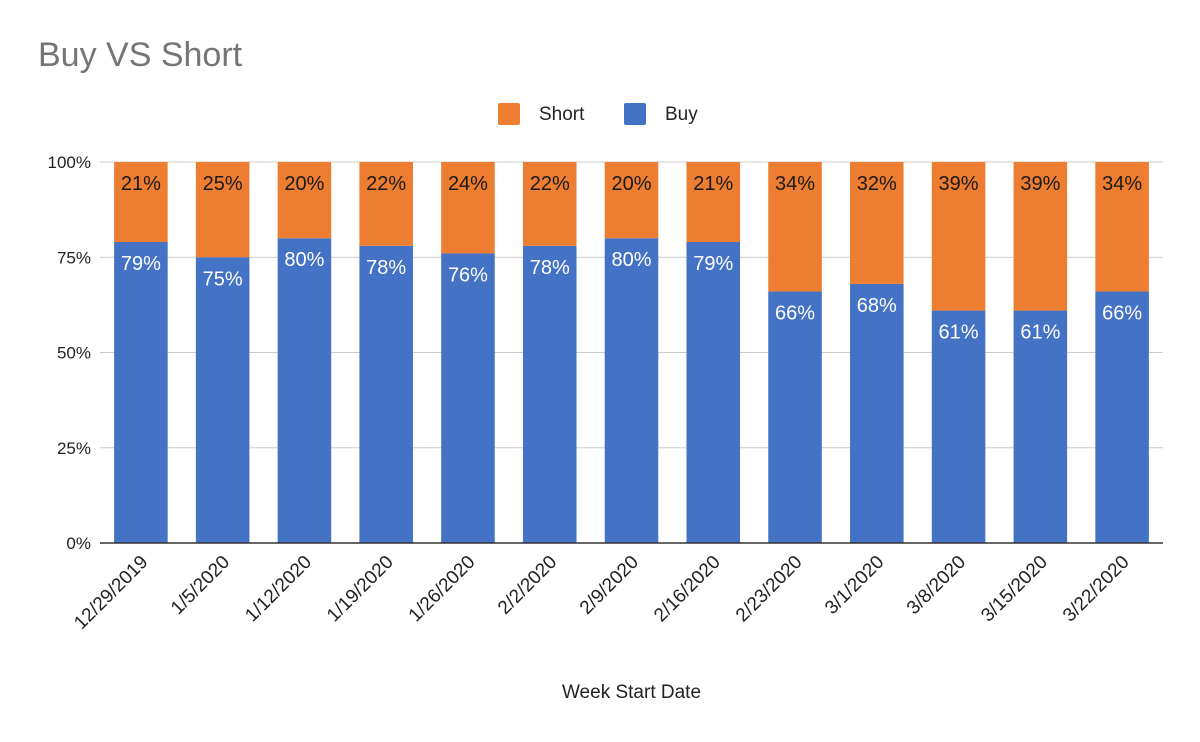 This screenshot has width=1200, height=742. Describe the element at coordinates (598, 114) in the screenshot. I see `legend: Short Buy` at that location.